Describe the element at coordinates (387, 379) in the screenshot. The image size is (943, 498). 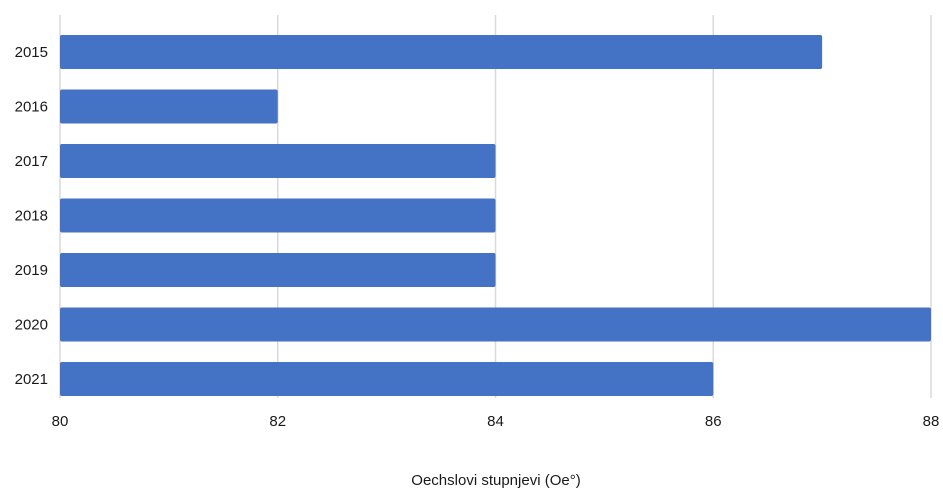
I see `bar-2021` at that location.